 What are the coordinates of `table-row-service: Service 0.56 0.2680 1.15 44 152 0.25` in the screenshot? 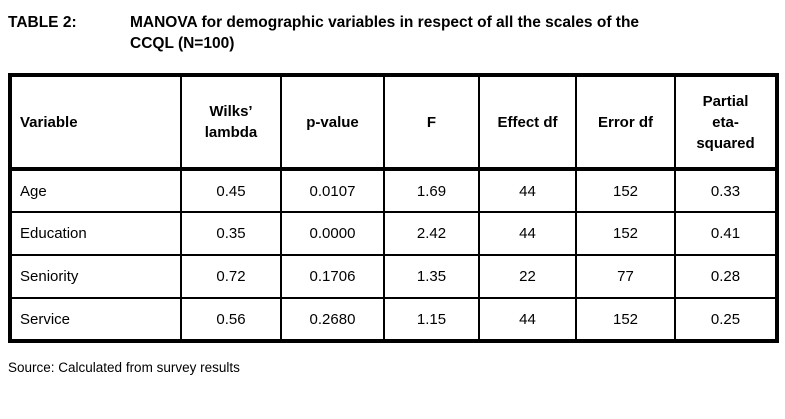 It's located at (393, 319).